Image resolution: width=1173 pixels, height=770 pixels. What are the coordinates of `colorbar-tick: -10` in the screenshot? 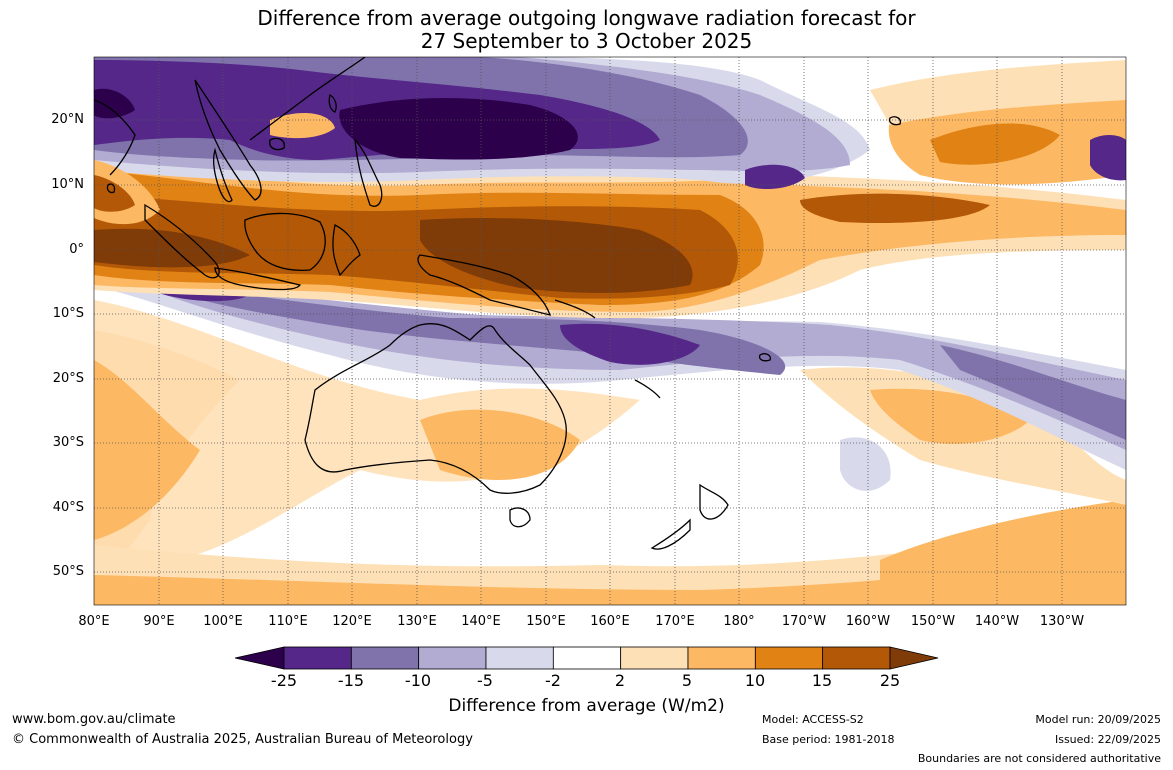 It's located at (418, 680).